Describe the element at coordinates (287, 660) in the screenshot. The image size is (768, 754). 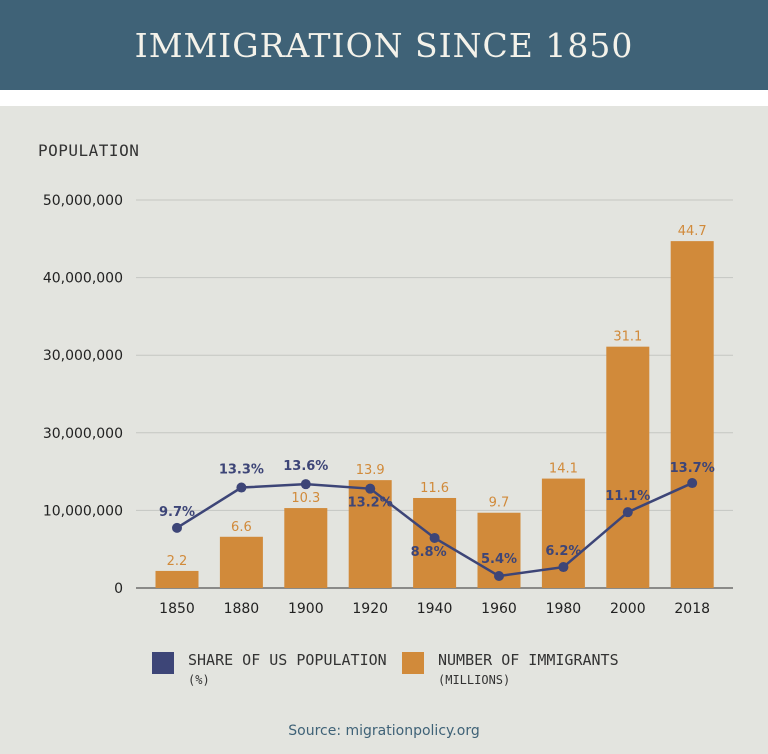
I see `legend-share-label: SHARE OF US POPULATION` at that location.